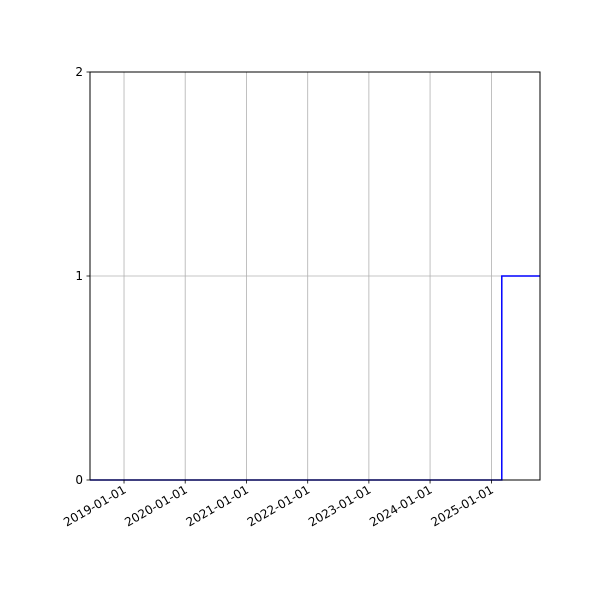  I want to click on y-tick-label: 0, so click(79, 480).